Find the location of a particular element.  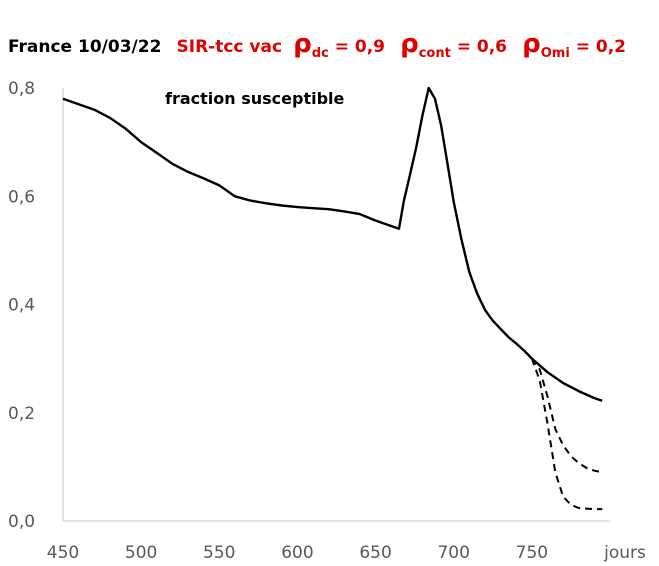

title-value-1: = 0,9 is located at coordinates (357, 47).